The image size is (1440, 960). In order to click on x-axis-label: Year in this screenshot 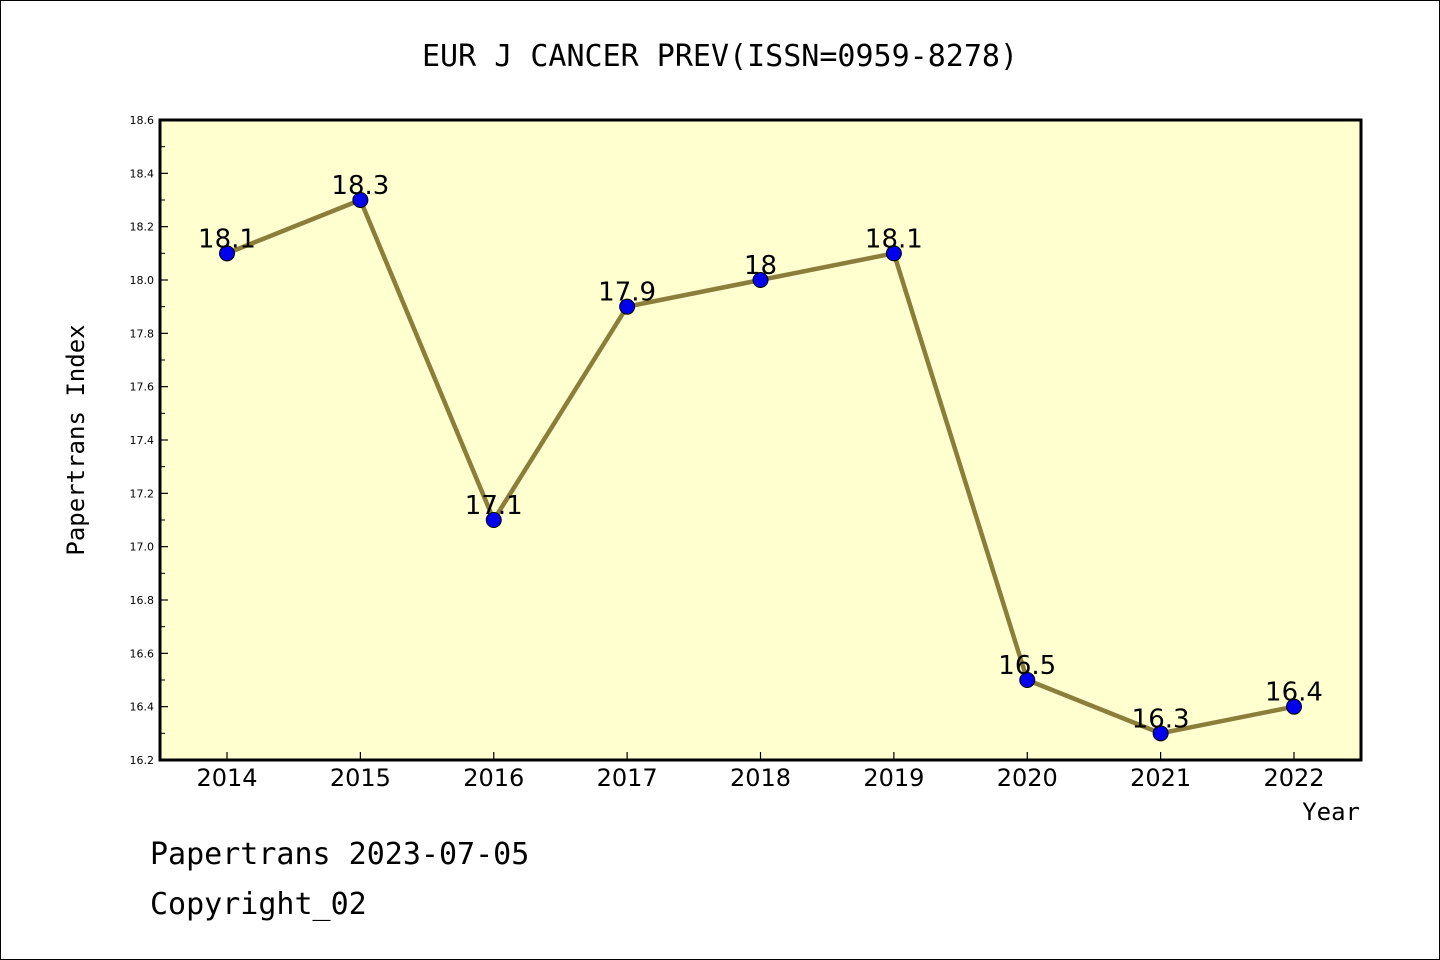, I will do `click(1331, 812)`.